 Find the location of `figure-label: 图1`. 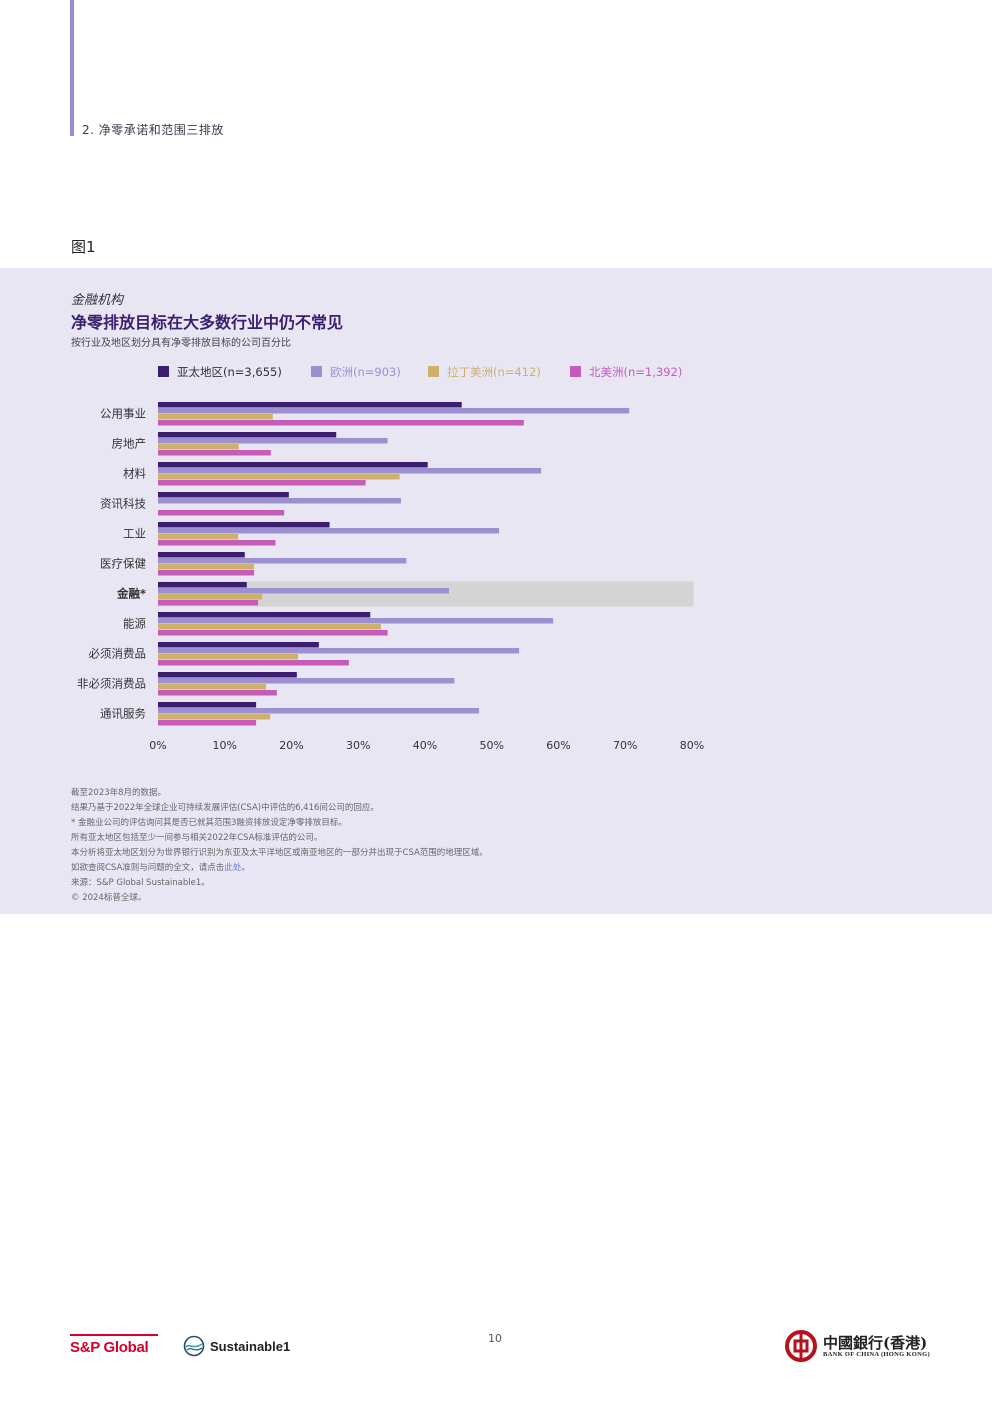

figure-label: 图1 is located at coordinates (83, 247).